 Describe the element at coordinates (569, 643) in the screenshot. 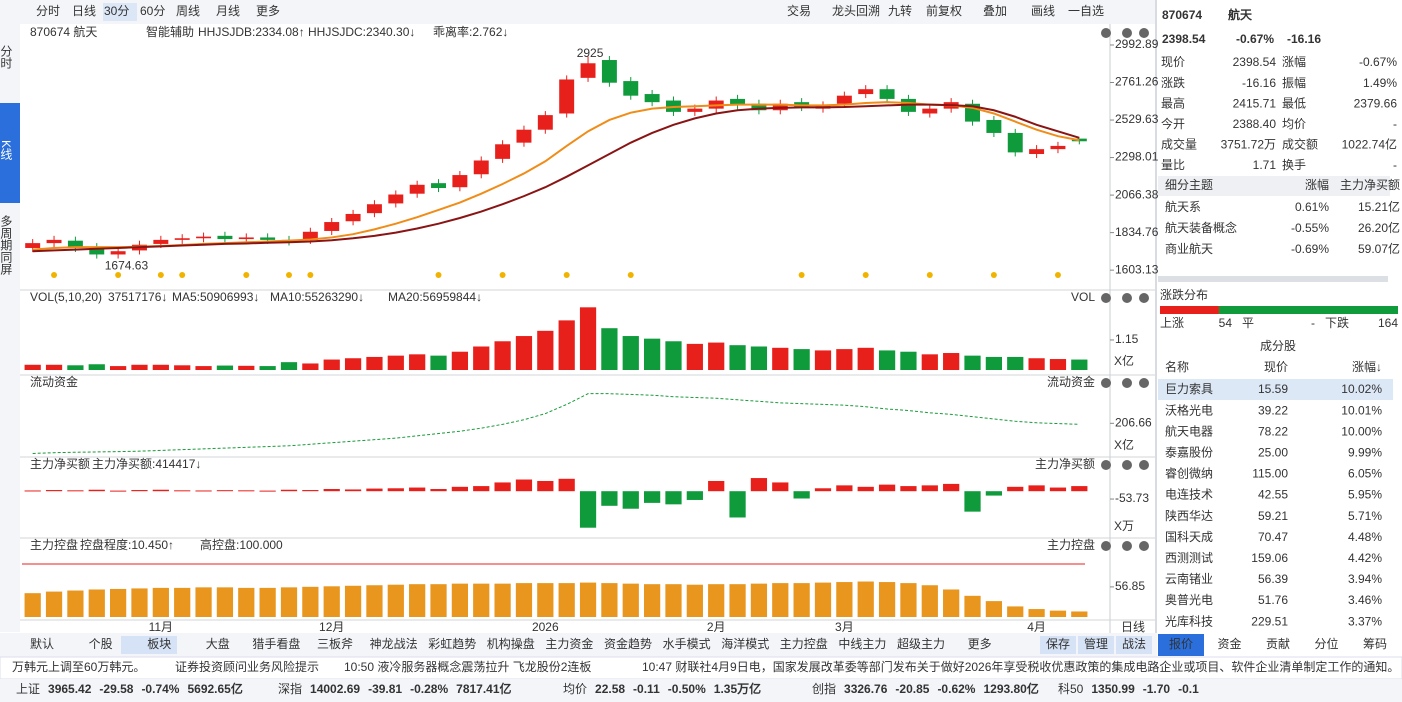

I see `bottom-tab: 主力资金` at that location.